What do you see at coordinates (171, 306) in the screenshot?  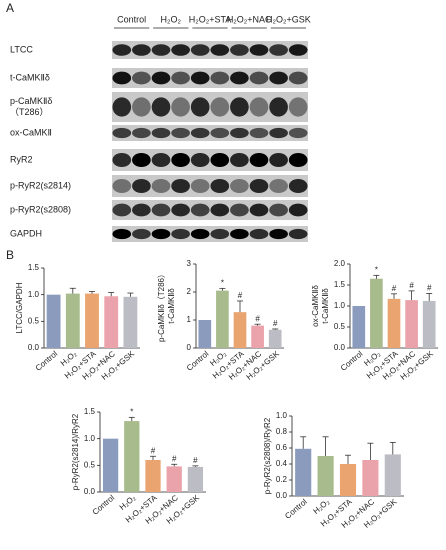 I see `y-axis-label: t-CaMKⅡδ` at bounding box center [171, 306].